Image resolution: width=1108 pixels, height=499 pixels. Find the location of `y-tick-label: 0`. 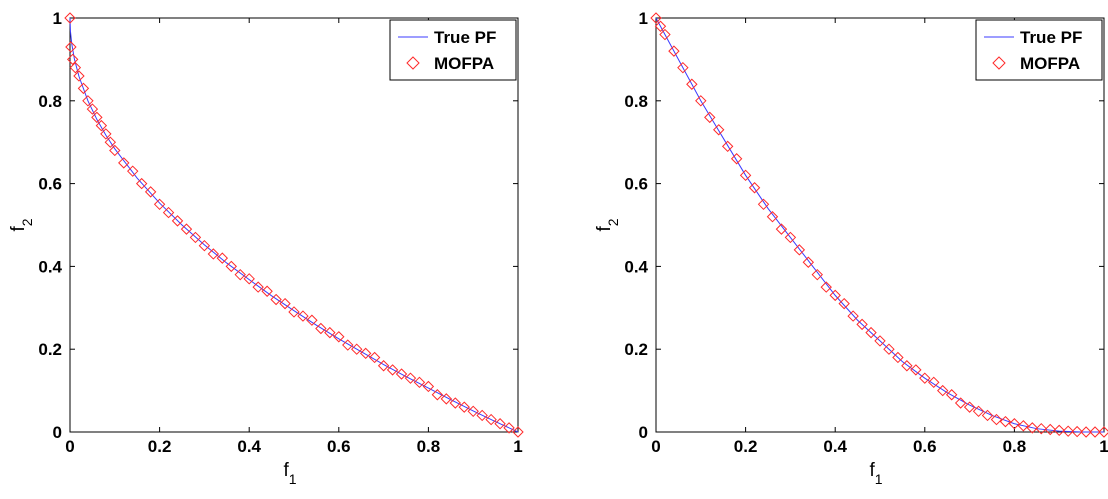

y-tick-label: 0 is located at coordinates (643, 432).